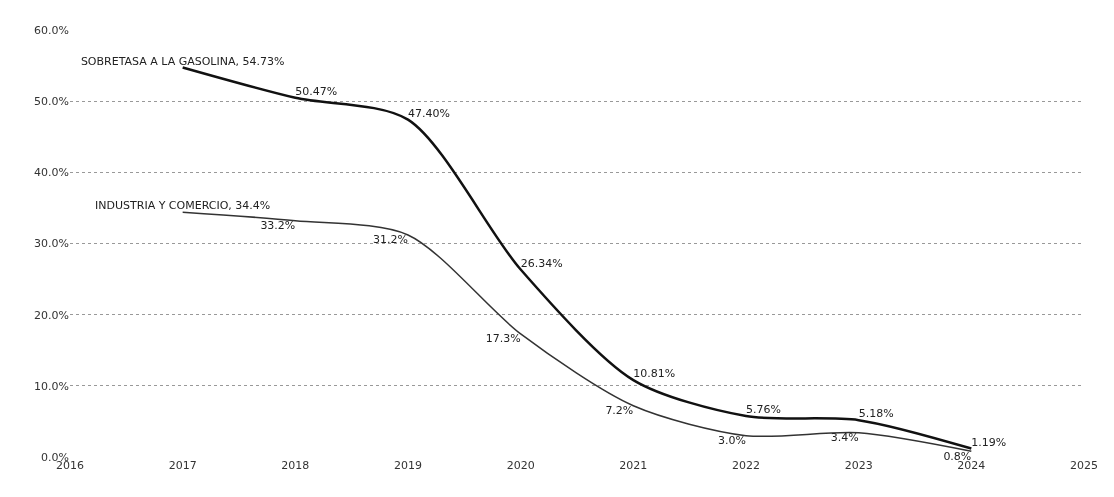 Image resolution: width=1114 pixels, height=497 pixels. What do you see at coordinates (51, 173) in the screenshot?
I see `y-tick-label: 40.0%` at bounding box center [51, 173].